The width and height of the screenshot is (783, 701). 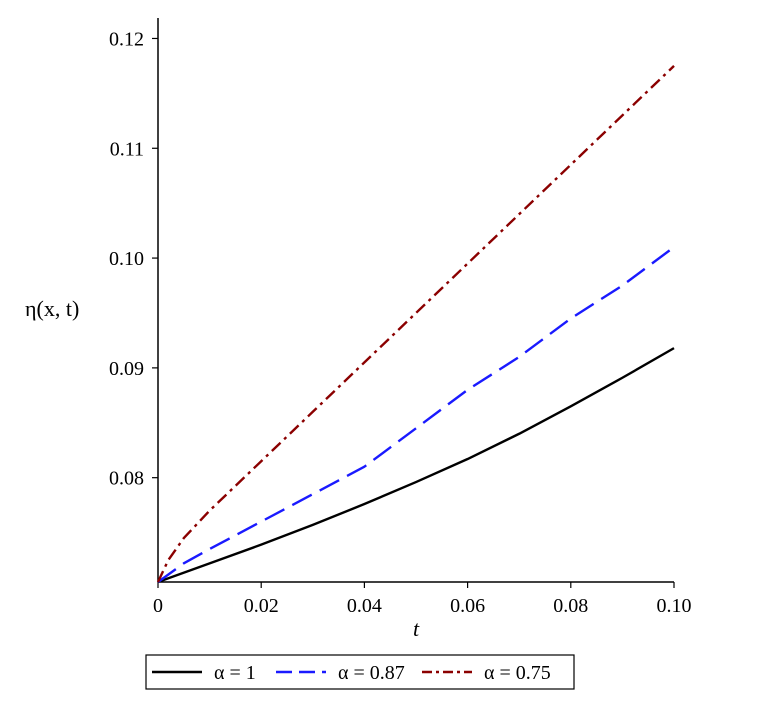 What do you see at coordinates (517, 673) in the screenshot?
I see `legend-label-3: α = 0.75` at bounding box center [517, 673].